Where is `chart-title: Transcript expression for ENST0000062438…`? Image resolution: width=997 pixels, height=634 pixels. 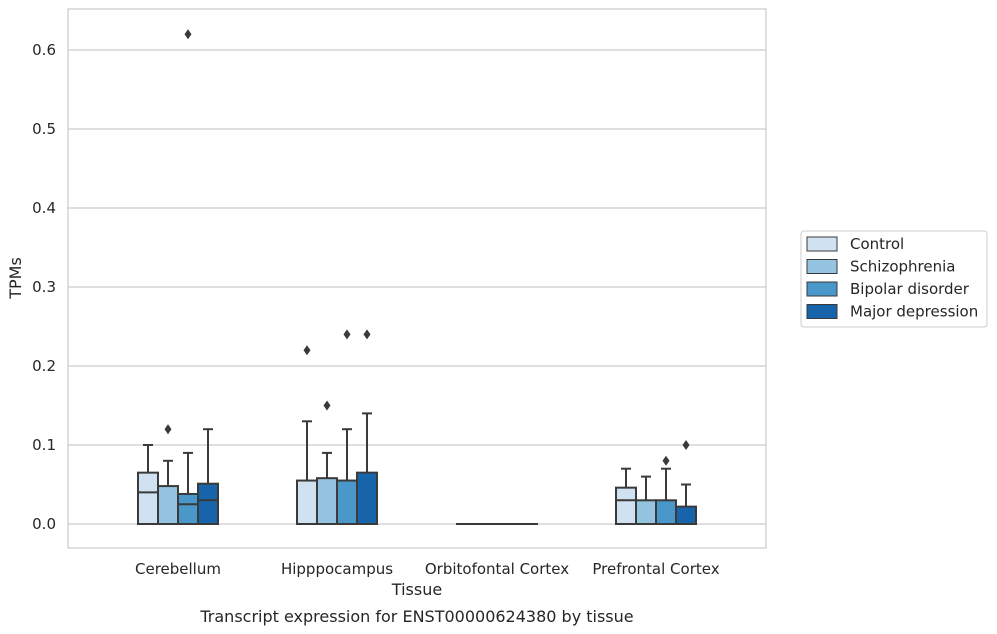
chart-title: Transcript expression for ENST0000062438… is located at coordinates (416, 616).